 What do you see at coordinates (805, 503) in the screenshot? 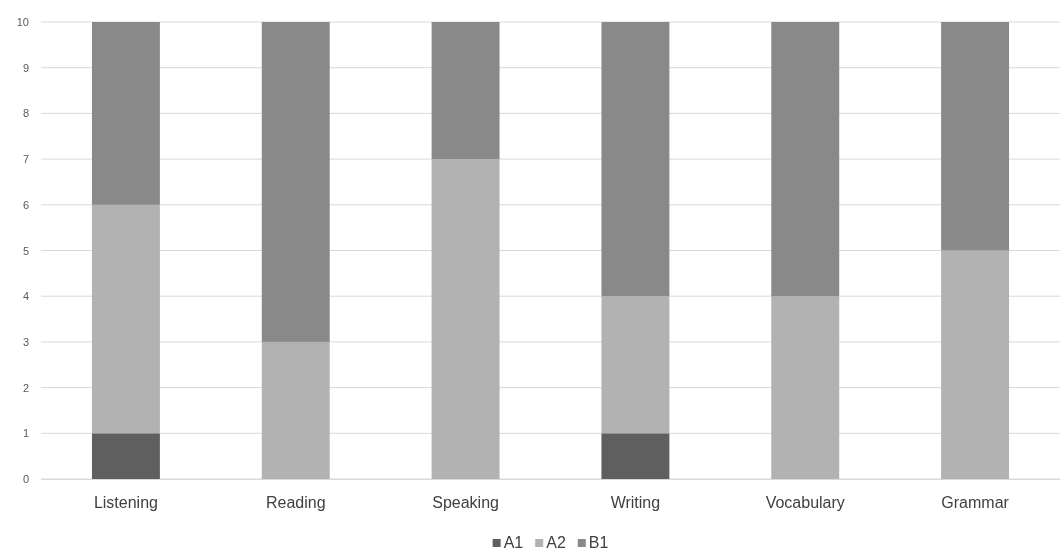
I see `x-tick-label: Vocabulary` at bounding box center [805, 503].